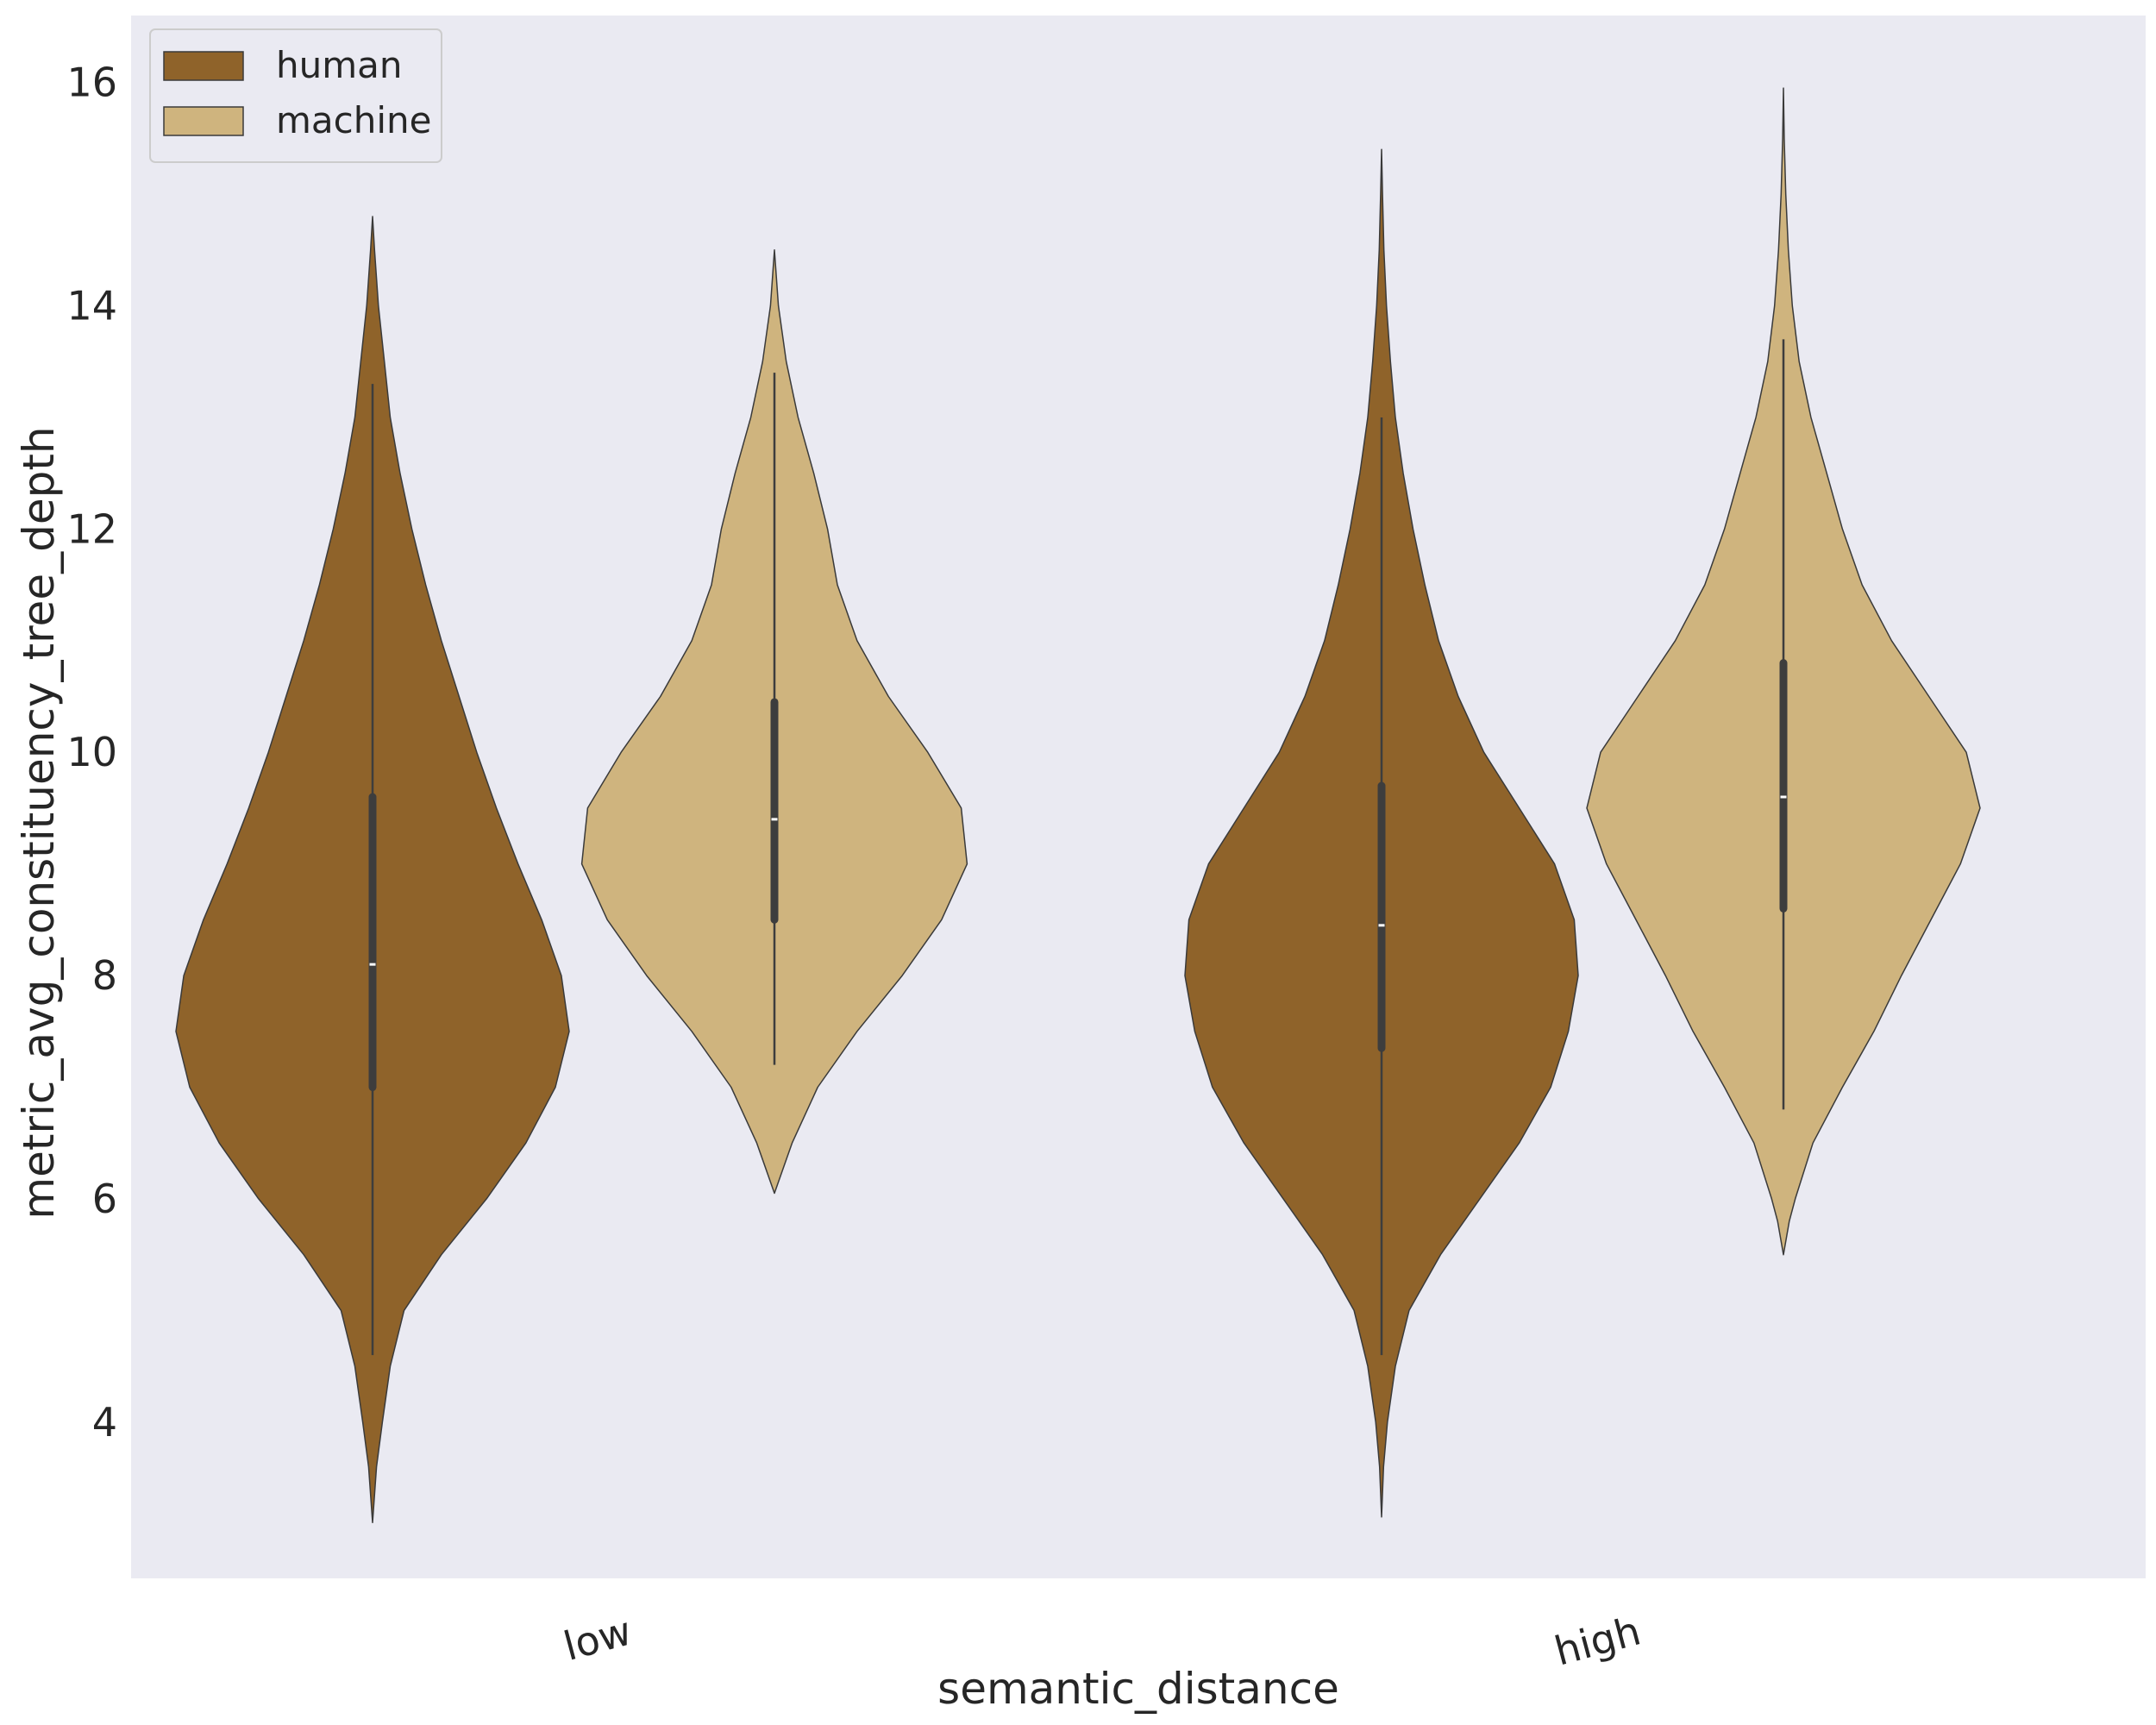 This screenshot has width=2156, height=1725. I want to click on y-tick-label: 14, so click(91, 306).